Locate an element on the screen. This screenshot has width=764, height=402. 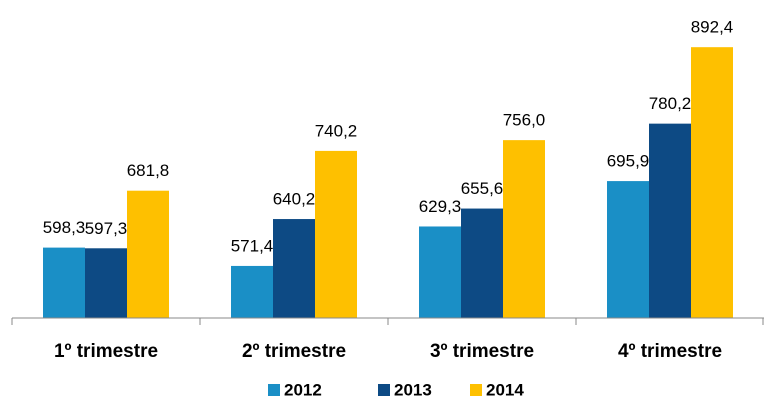
legend-label: 2013 is located at coordinates (413, 389).